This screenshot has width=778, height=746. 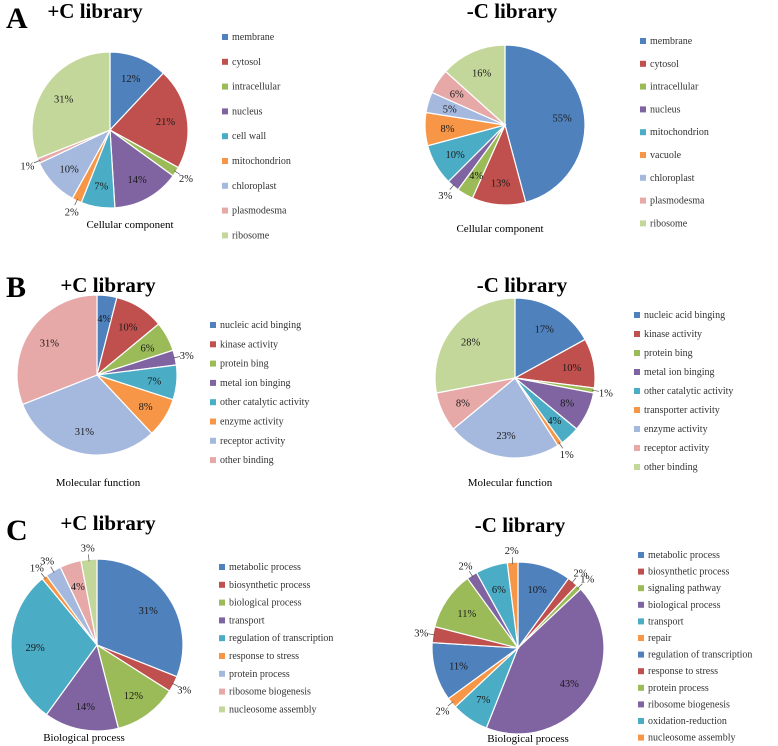 What do you see at coordinates (522, 285) in the screenshot?
I see `chart-title: -C library` at bounding box center [522, 285].